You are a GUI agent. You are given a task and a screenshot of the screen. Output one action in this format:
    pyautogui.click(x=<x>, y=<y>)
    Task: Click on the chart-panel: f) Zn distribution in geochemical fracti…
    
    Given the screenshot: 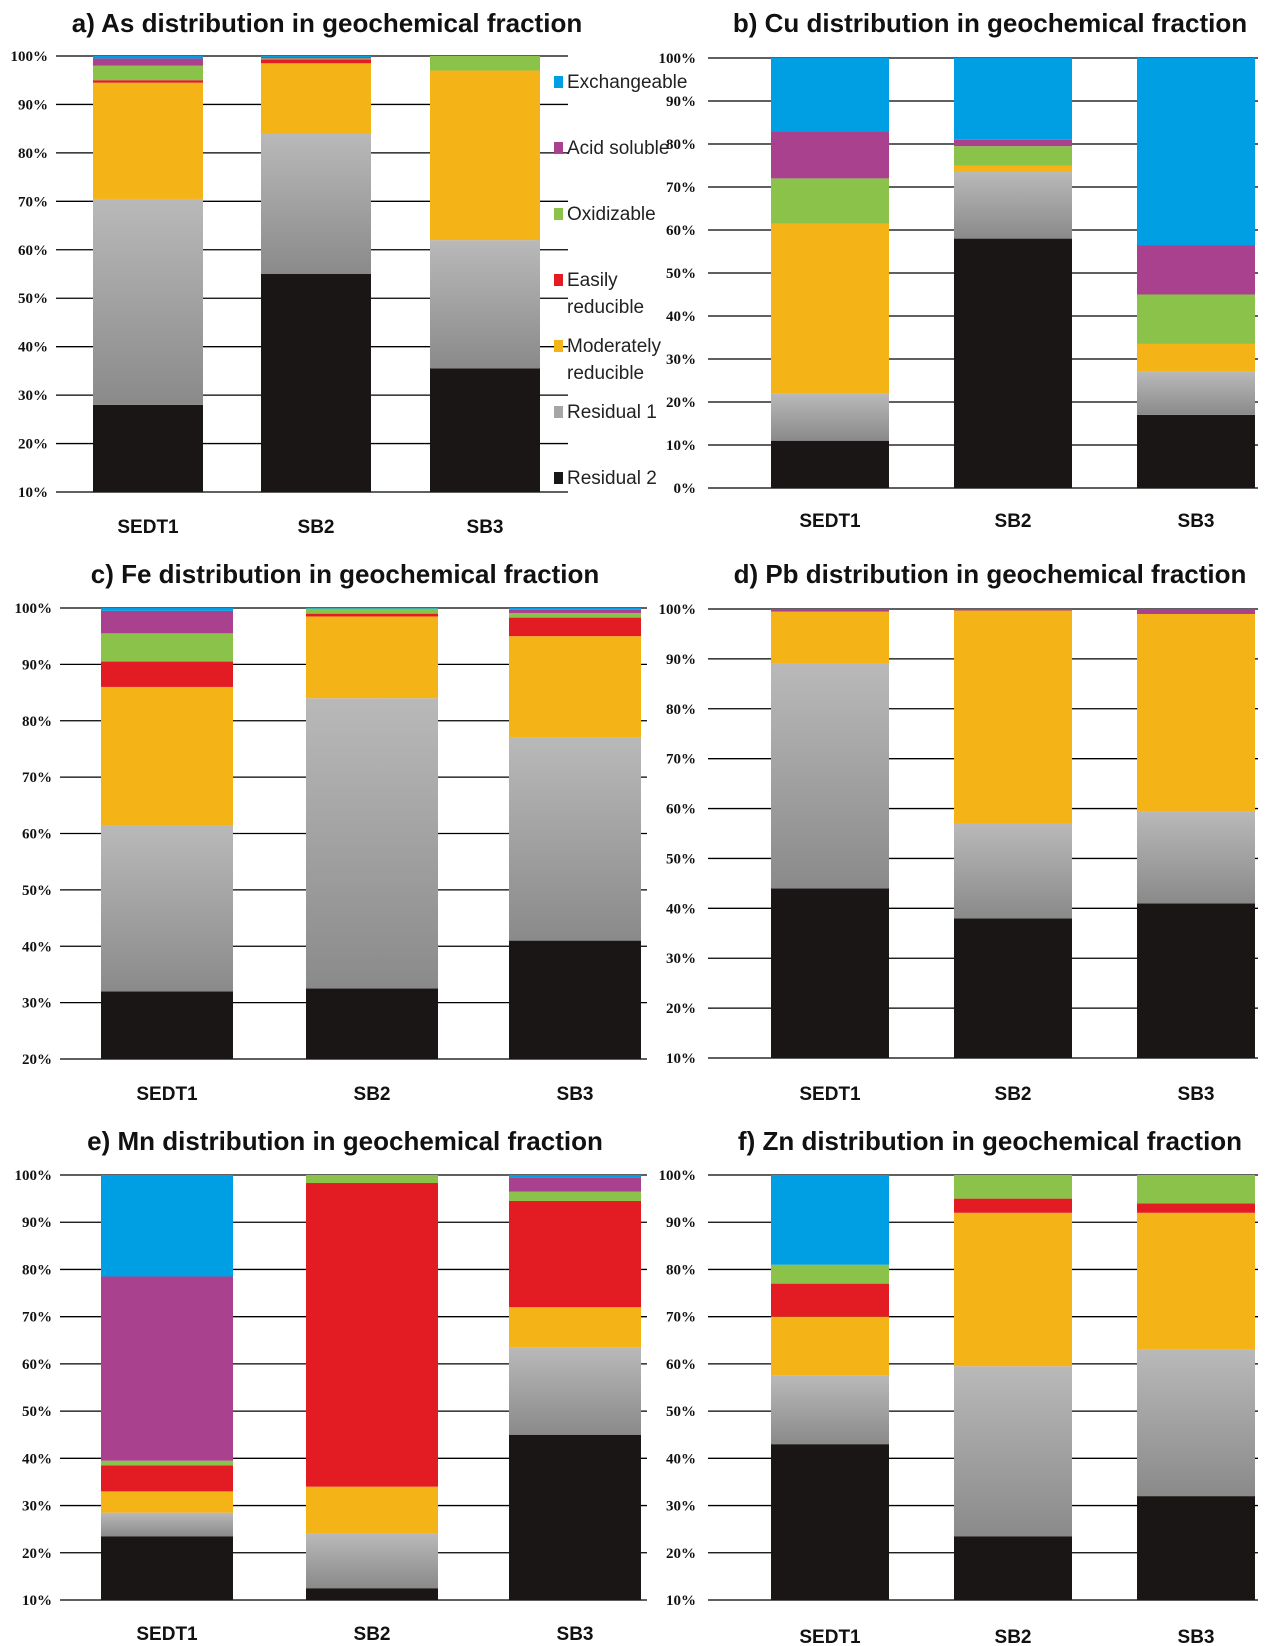 What is the action you would take?
    pyautogui.click(x=958, y=1386)
    